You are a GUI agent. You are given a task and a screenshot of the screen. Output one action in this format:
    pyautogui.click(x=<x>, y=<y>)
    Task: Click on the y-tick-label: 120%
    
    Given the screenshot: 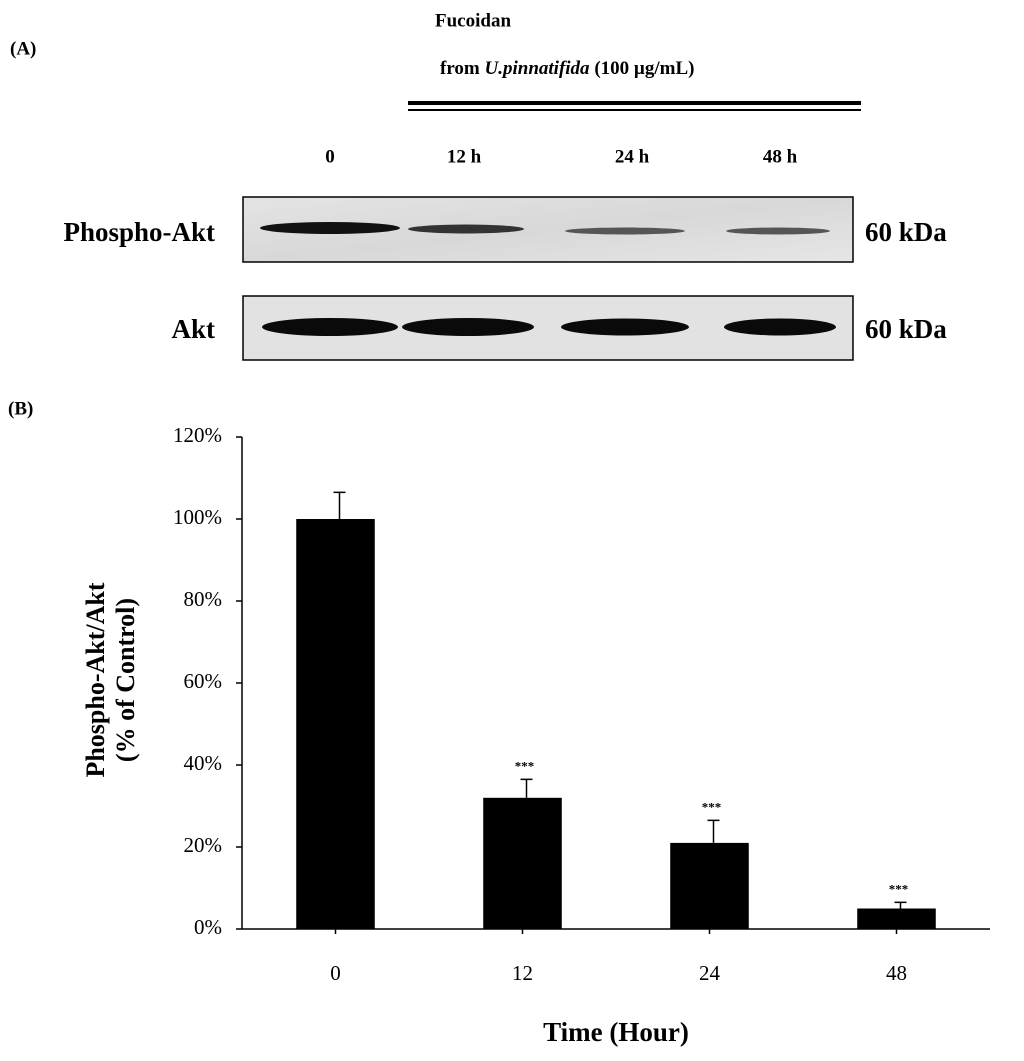 What is the action you would take?
    pyautogui.click(x=197, y=435)
    